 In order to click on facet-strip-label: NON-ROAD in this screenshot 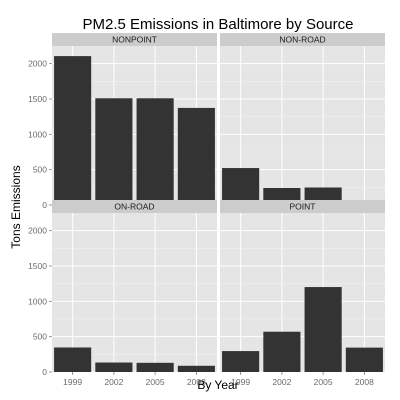, I will do `click(302, 40)`.